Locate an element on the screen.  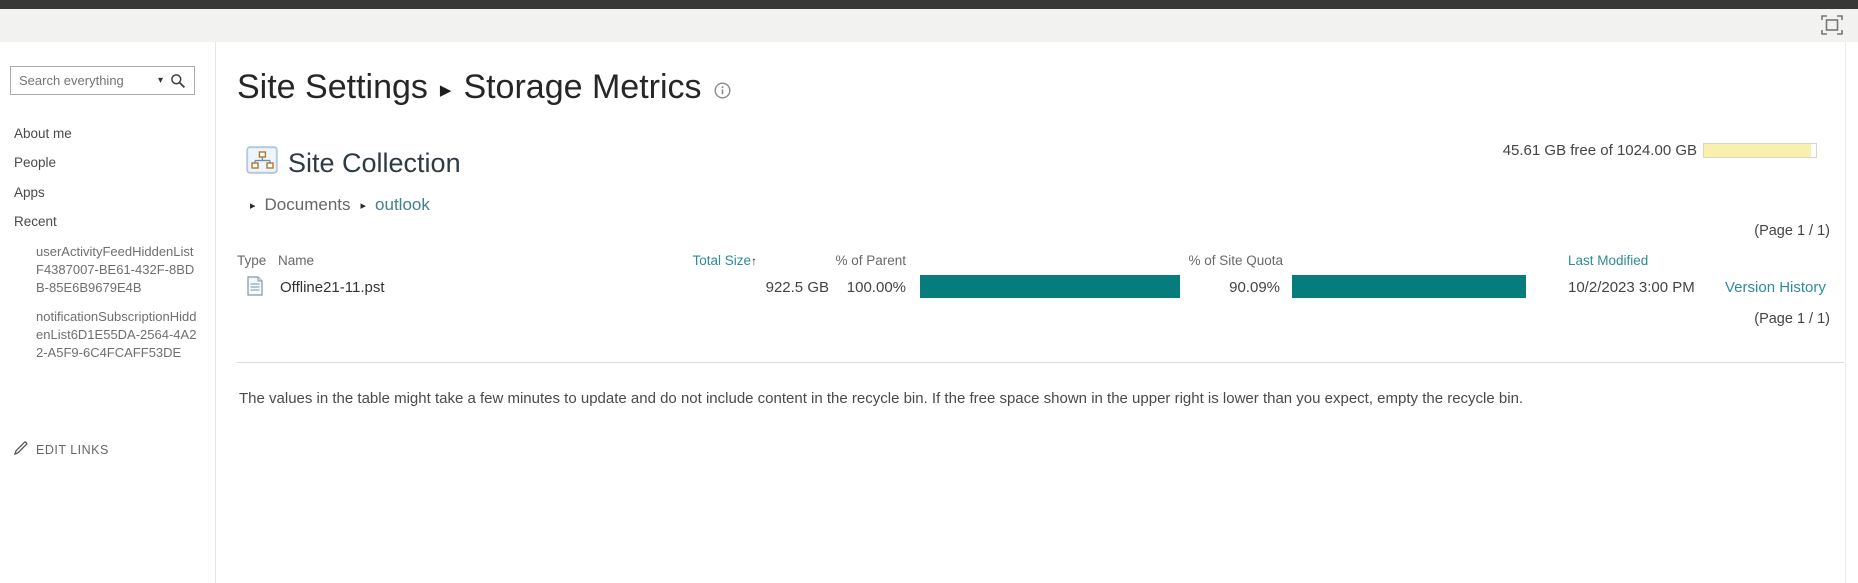
total-size-value: 922.5 GB is located at coordinates (797, 287).